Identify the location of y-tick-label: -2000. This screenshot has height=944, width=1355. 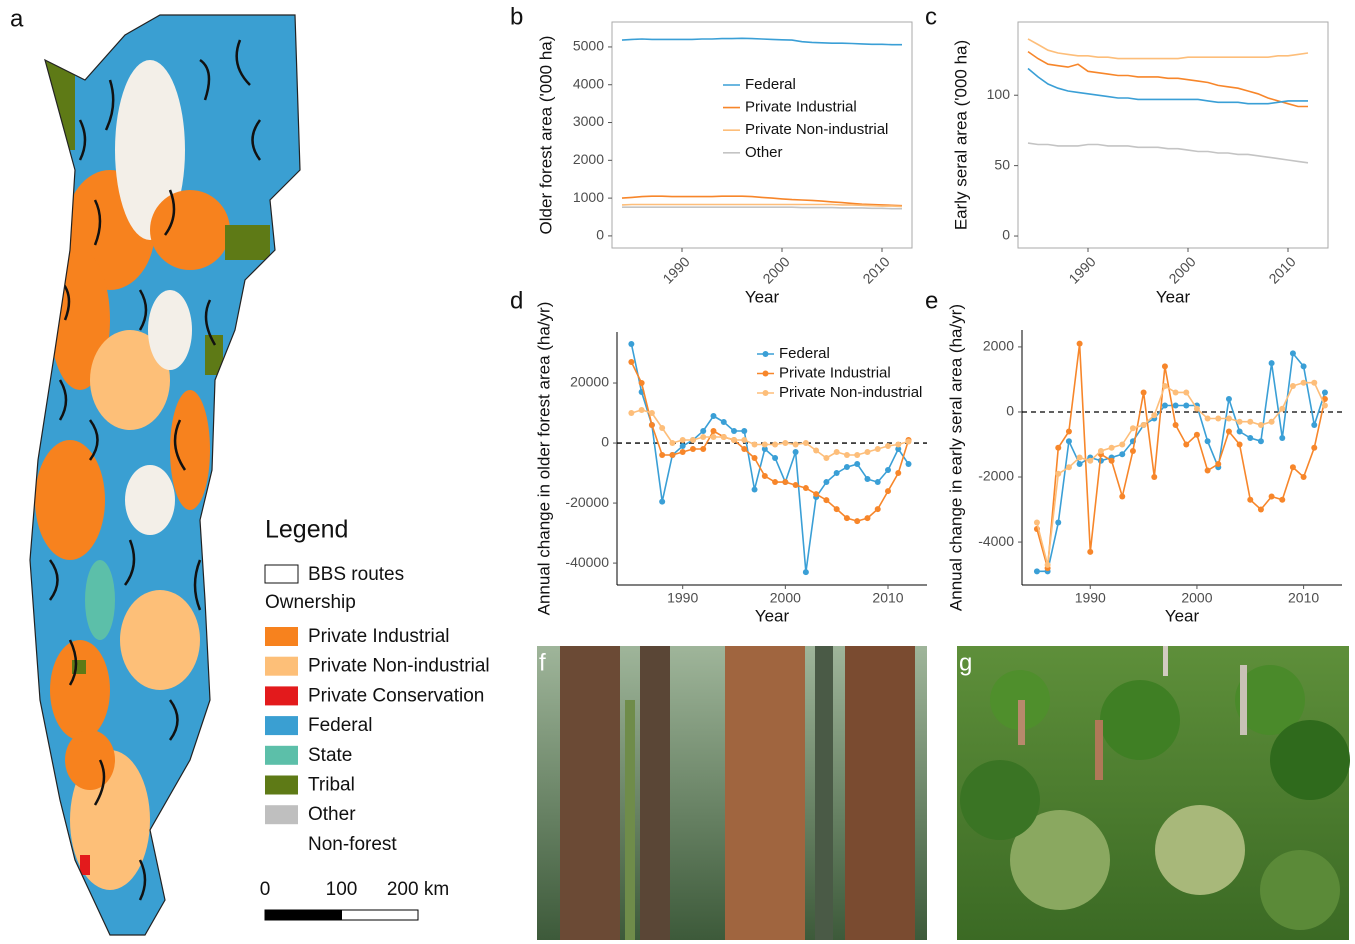
(996, 476).